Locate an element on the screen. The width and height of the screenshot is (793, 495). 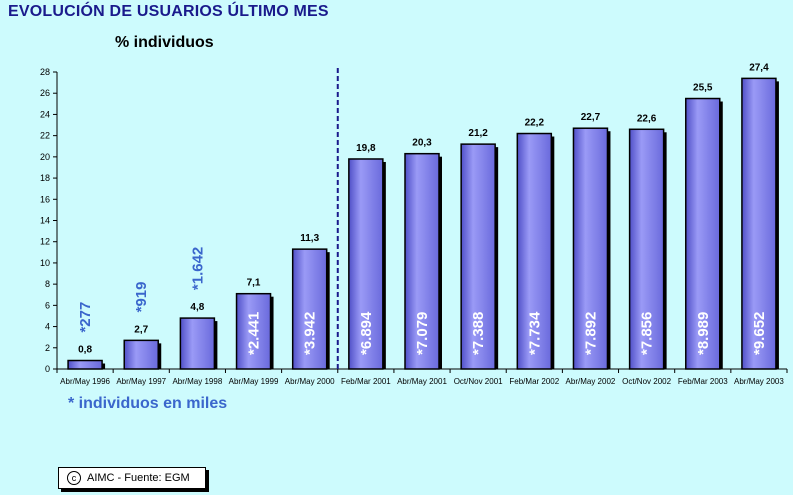
bar-thousands-label: *7.734 is located at coordinates (534, 333).